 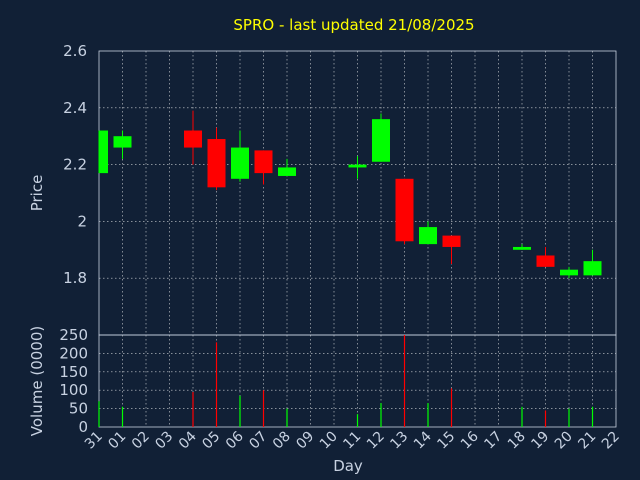 What do you see at coordinates (282, 441) in the screenshot?
I see `x-tick-label: 08` at bounding box center [282, 441].